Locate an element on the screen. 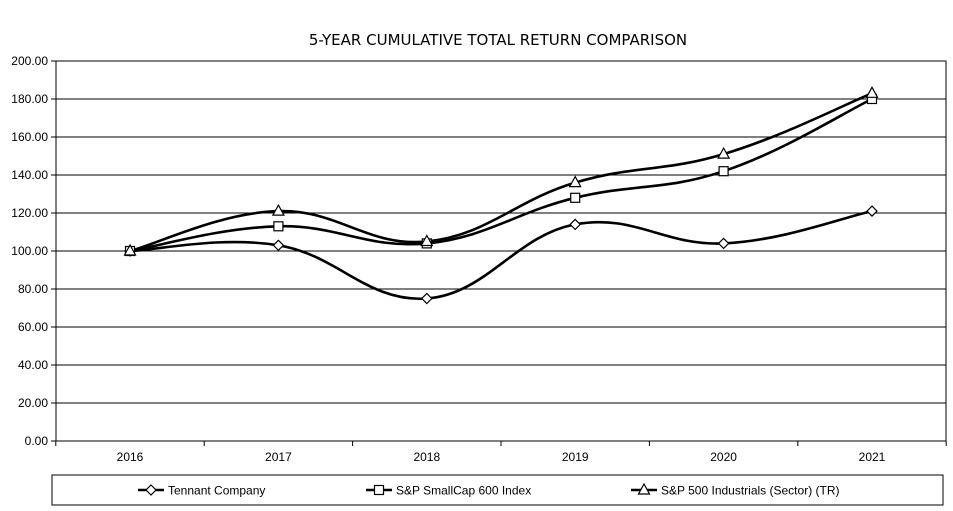 This screenshot has height=511, width=953. y-tick-label: 160.00 is located at coordinates (29, 137).